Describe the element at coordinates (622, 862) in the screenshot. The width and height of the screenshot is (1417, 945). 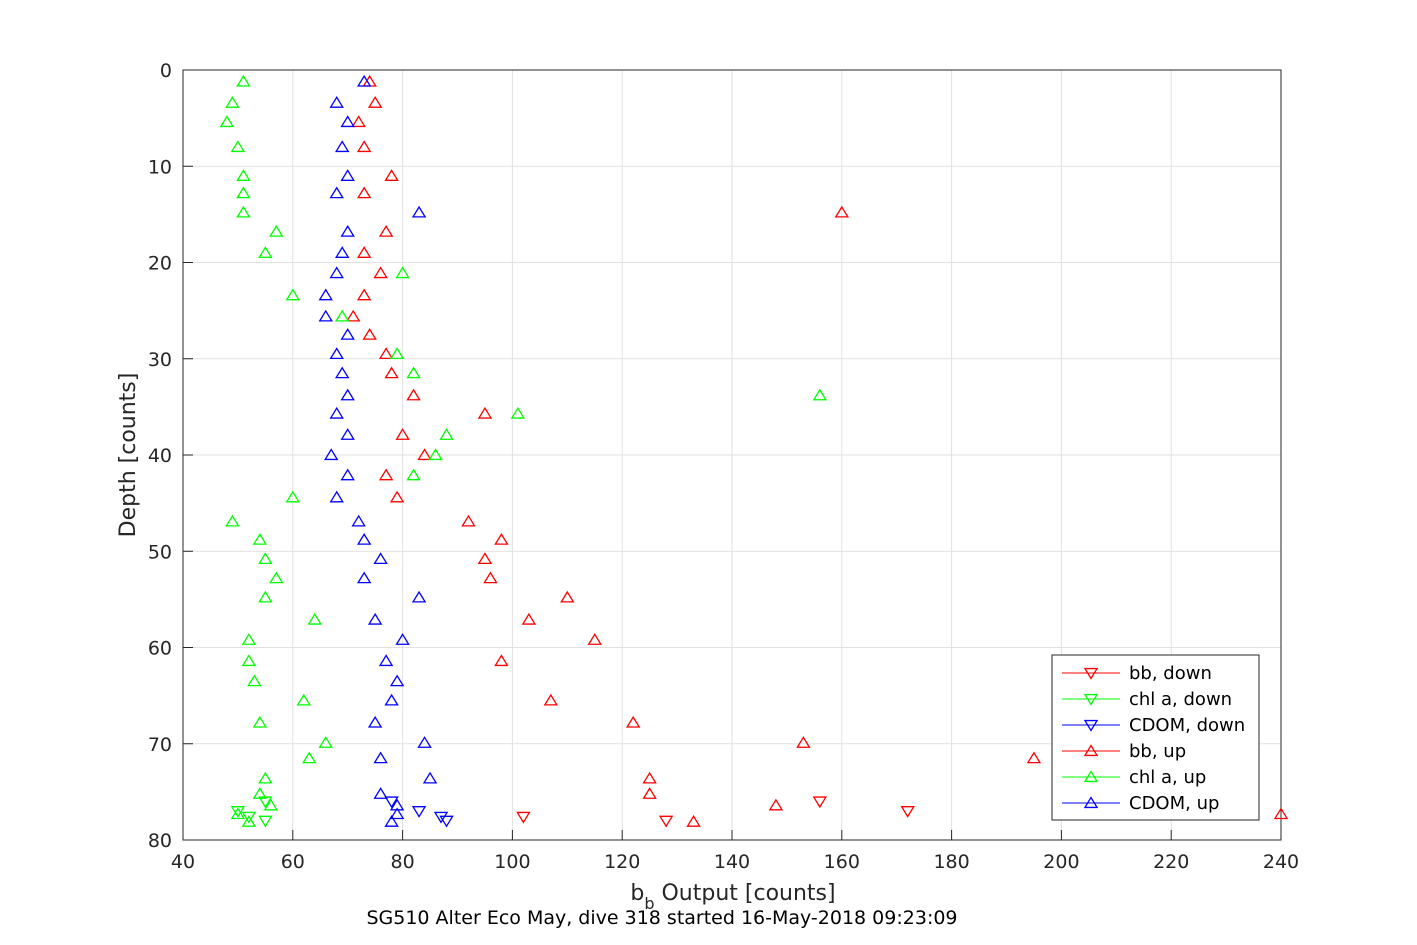
I see `x-tick-label: 120` at that location.